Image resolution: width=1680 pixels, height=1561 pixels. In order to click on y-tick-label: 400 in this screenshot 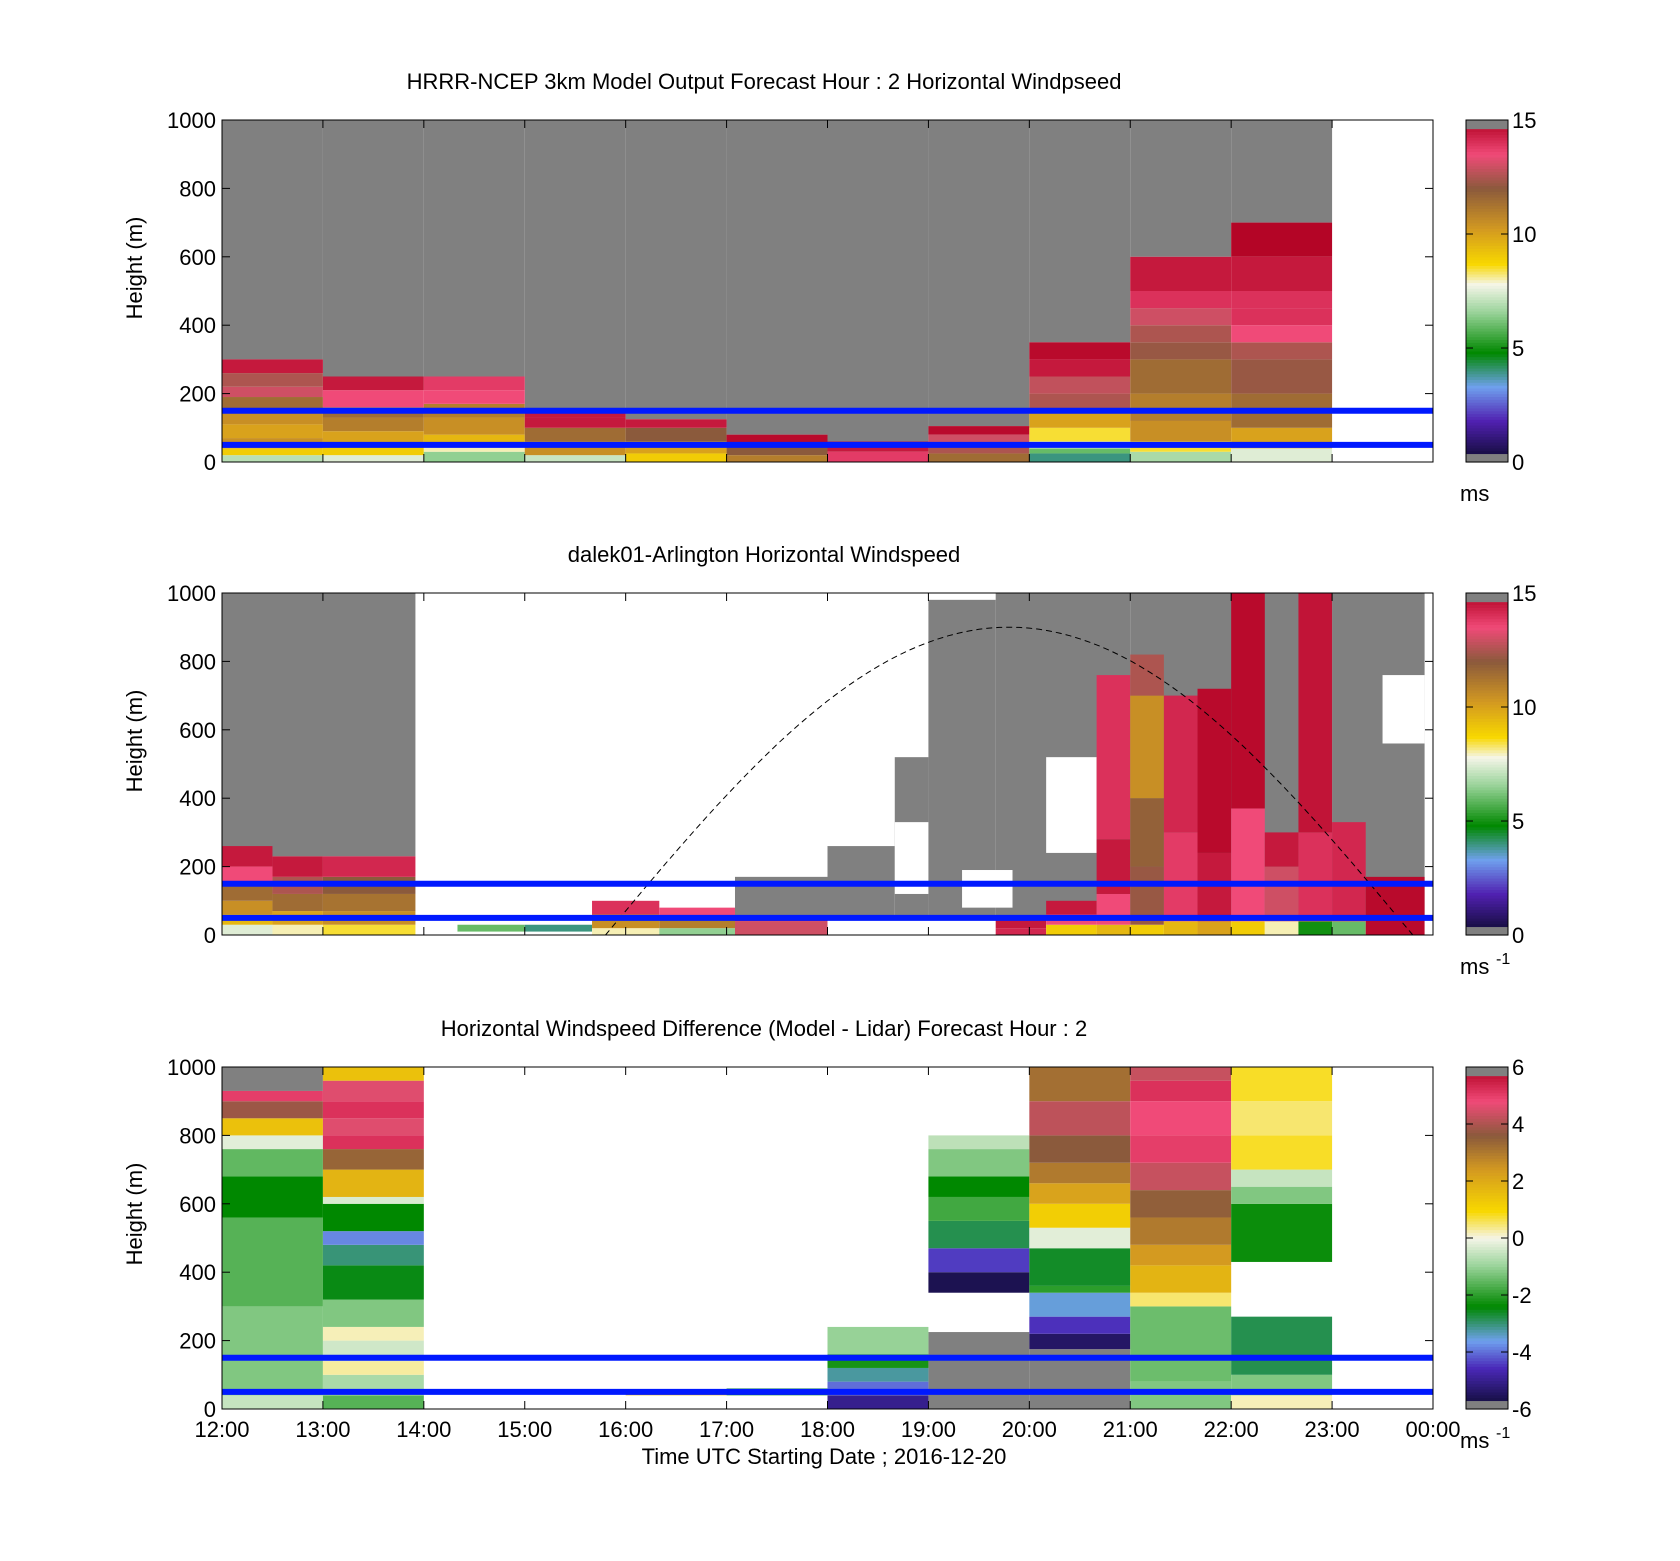, I will do `click(197, 798)`.